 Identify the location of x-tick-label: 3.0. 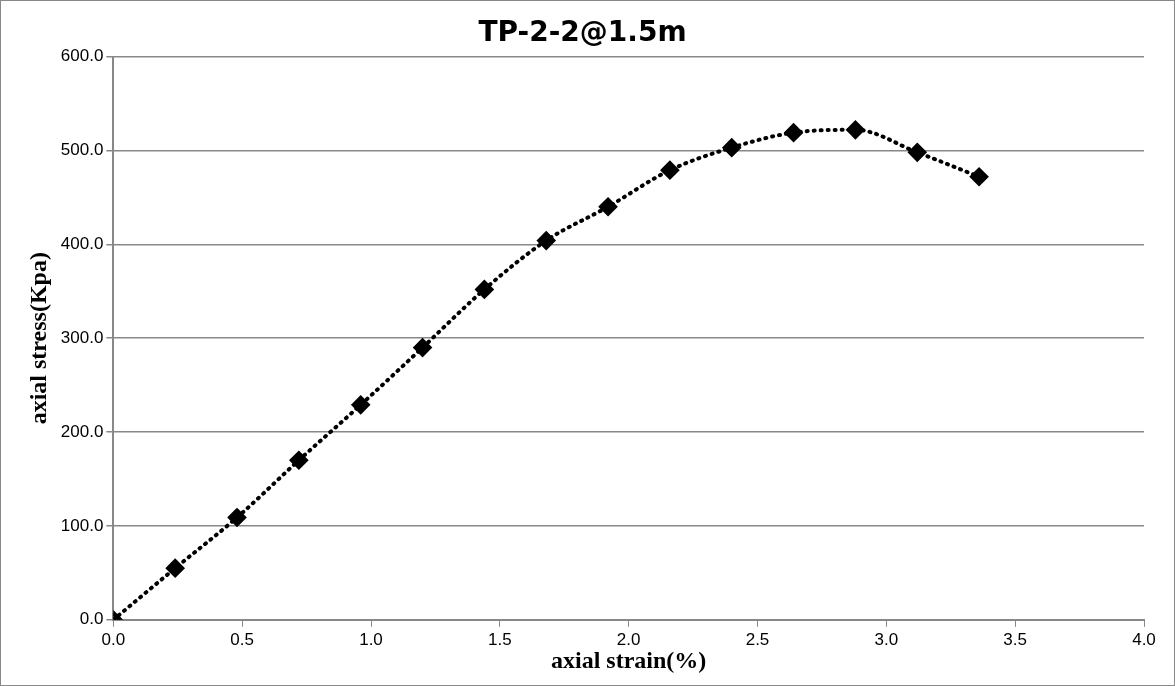
(886, 639).